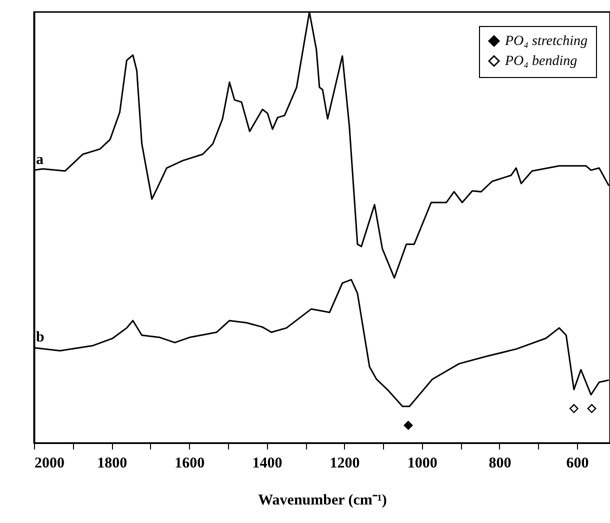  Describe the element at coordinates (541, 61) in the screenshot. I see `legend-label: PO₄ bending` at that location.